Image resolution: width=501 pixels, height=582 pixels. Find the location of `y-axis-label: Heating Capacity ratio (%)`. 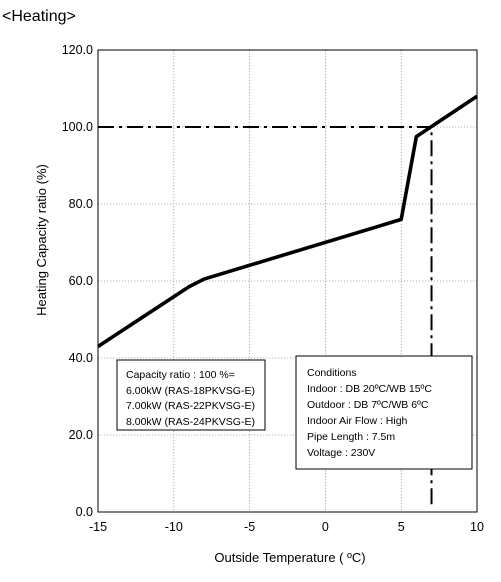

y-axis-label: Heating Capacity ratio (%) is located at coordinates (41, 240).